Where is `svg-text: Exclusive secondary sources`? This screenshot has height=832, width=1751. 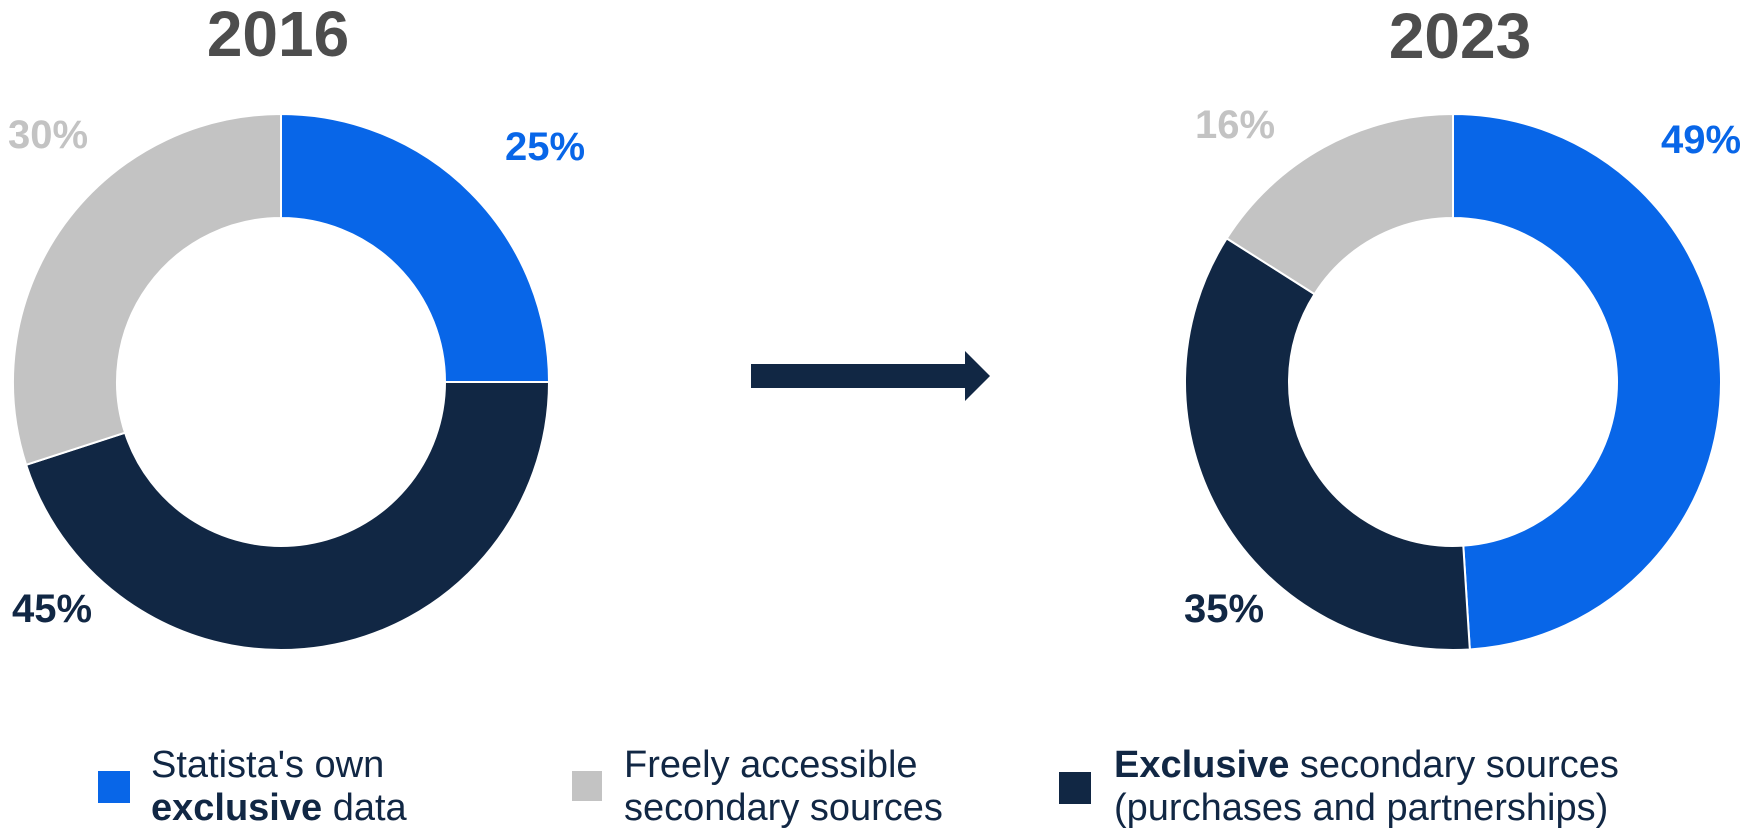
svg-text: Exclusive secondary sources is located at coordinates (1366, 765).